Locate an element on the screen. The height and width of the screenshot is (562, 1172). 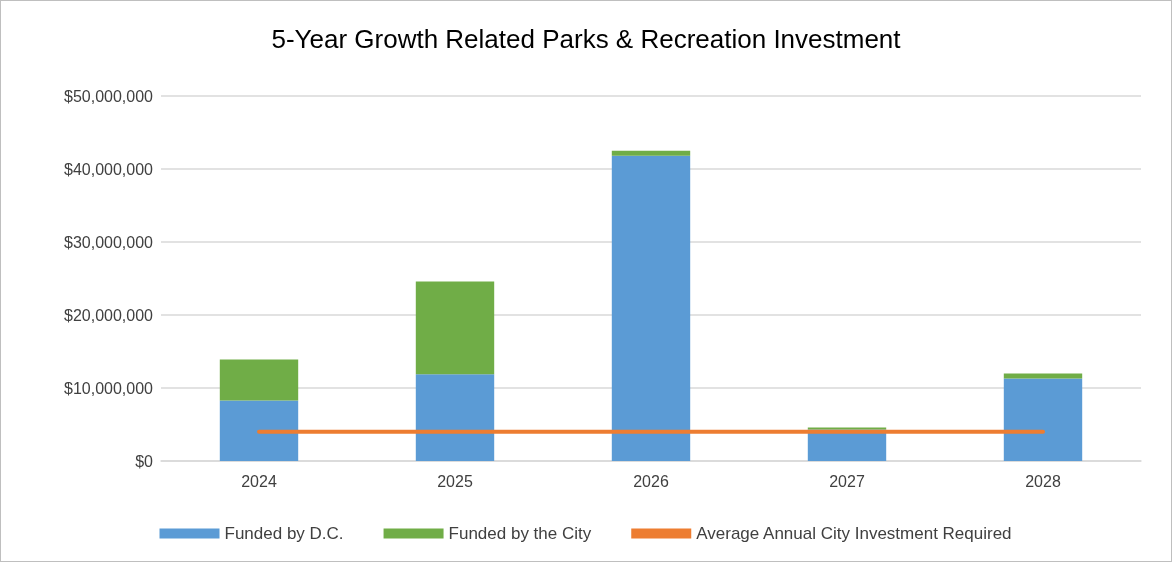
y-tick-label: $40,000,000 is located at coordinates (109, 169).